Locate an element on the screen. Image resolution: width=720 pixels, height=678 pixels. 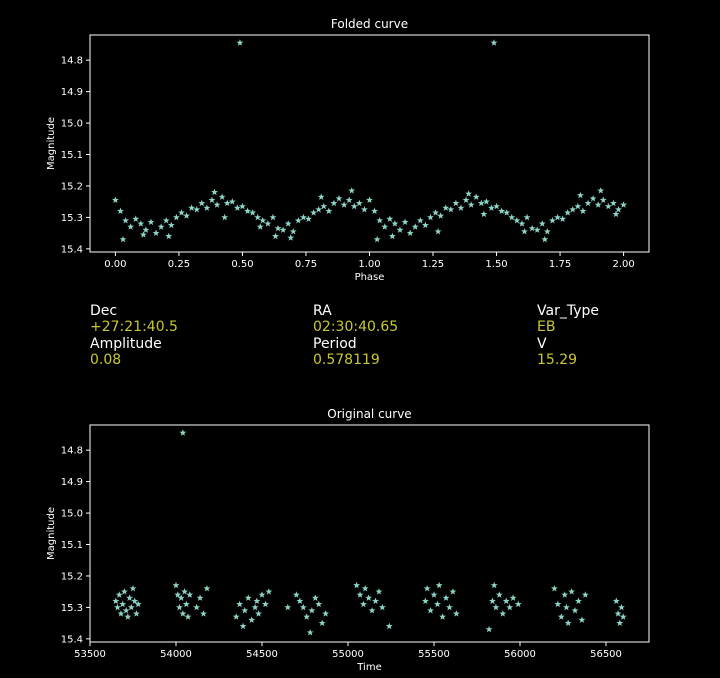
folded-y-tick-label: 15.0 is located at coordinates (72, 124).